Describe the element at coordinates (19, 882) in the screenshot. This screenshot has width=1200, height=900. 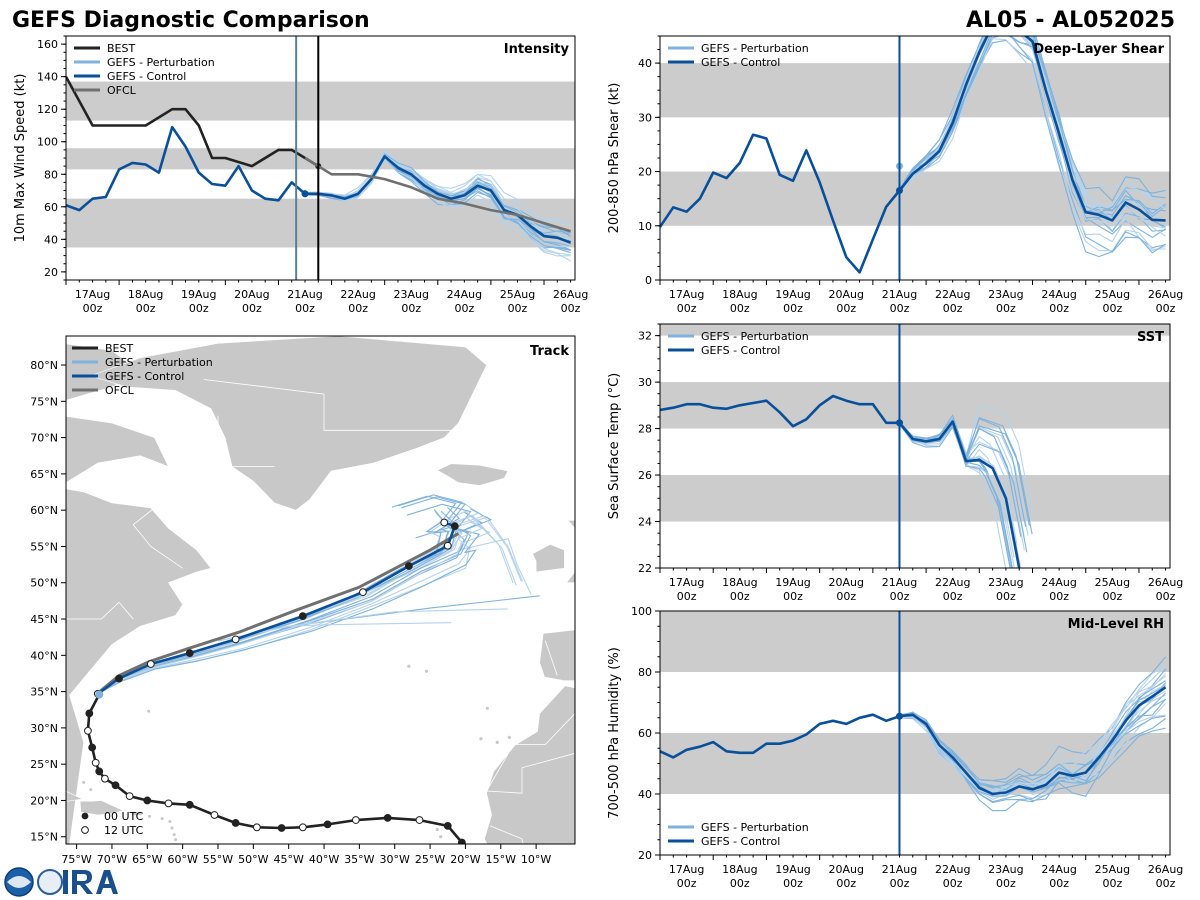
I see `noaa-logo` at that location.